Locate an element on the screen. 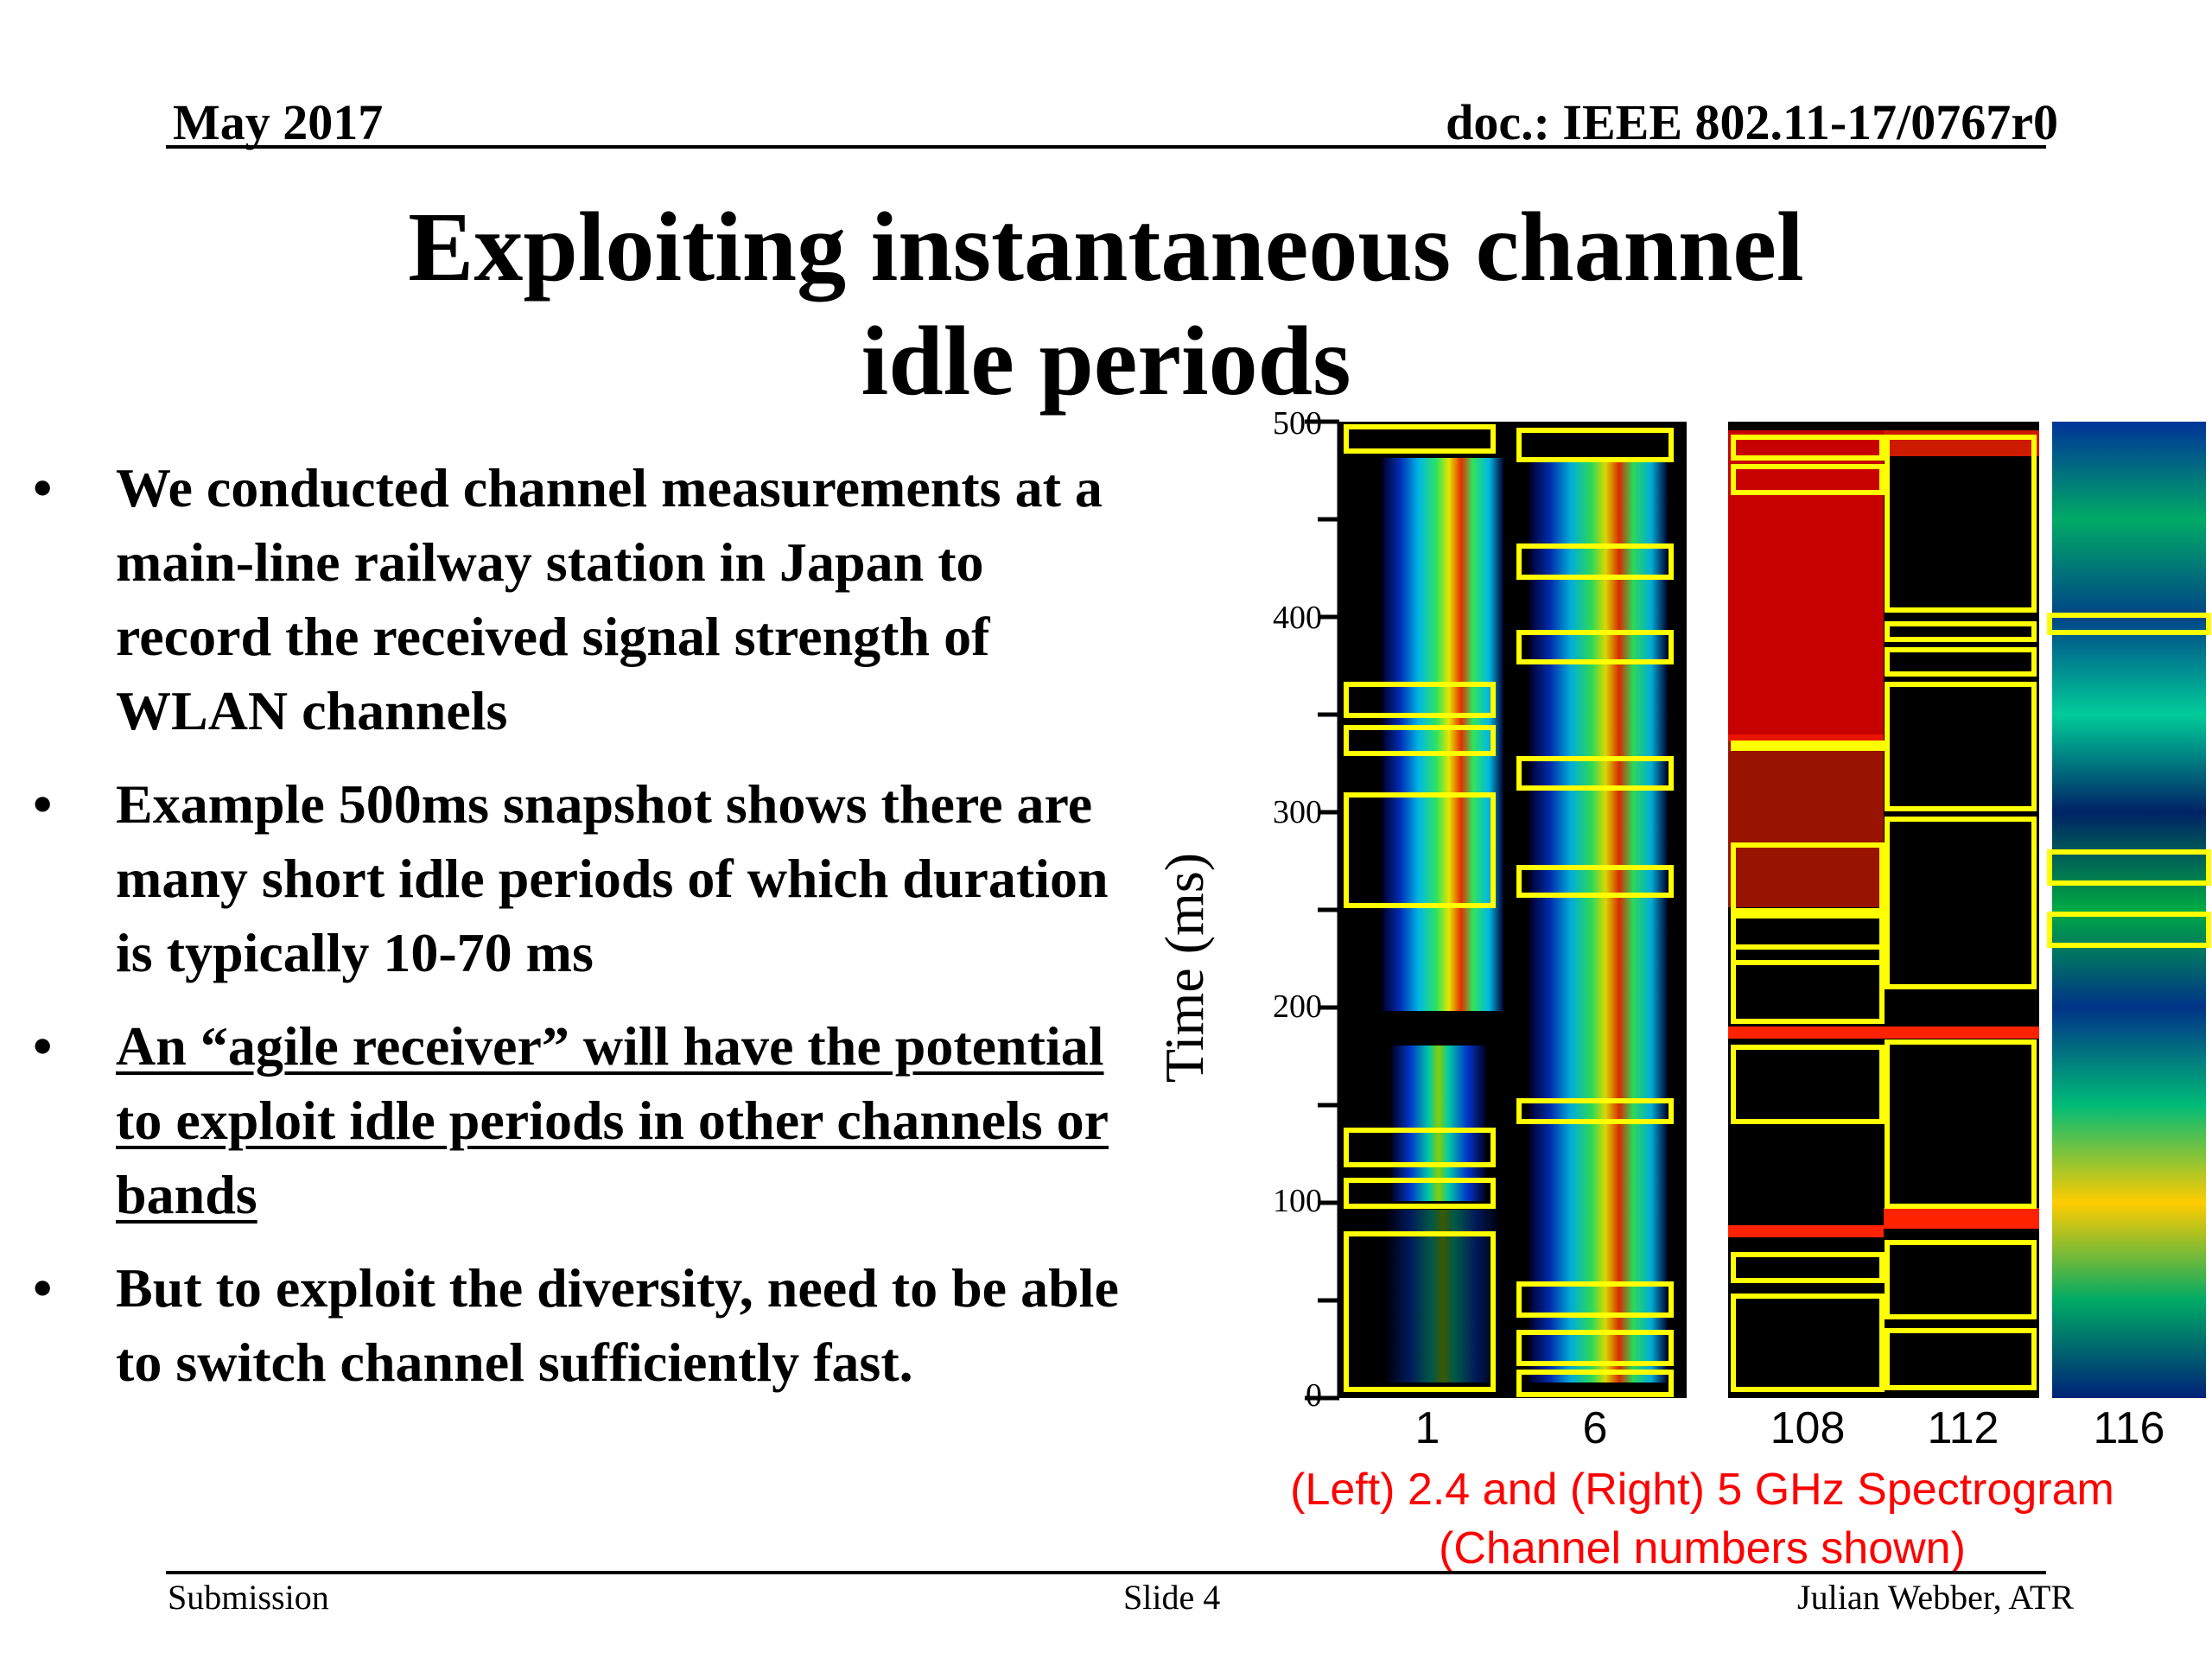 This screenshot has width=2212, height=1659. idle-boxes-5ghz-main is located at coordinates (1808, 983).